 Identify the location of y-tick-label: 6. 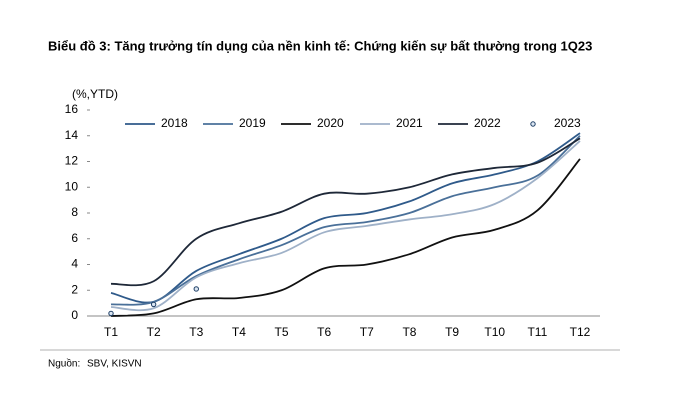
(74, 238).